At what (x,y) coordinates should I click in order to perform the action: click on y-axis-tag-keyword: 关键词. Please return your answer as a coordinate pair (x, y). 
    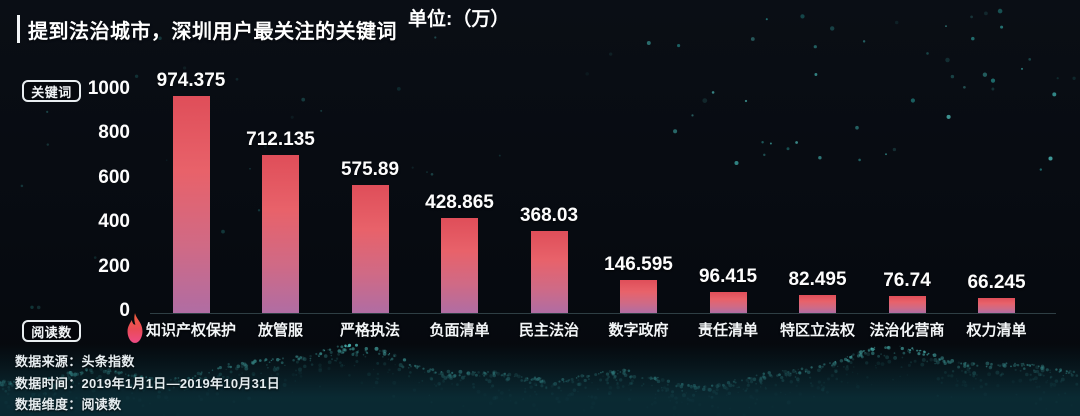
    Looking at the image, I should click on (51, 91).